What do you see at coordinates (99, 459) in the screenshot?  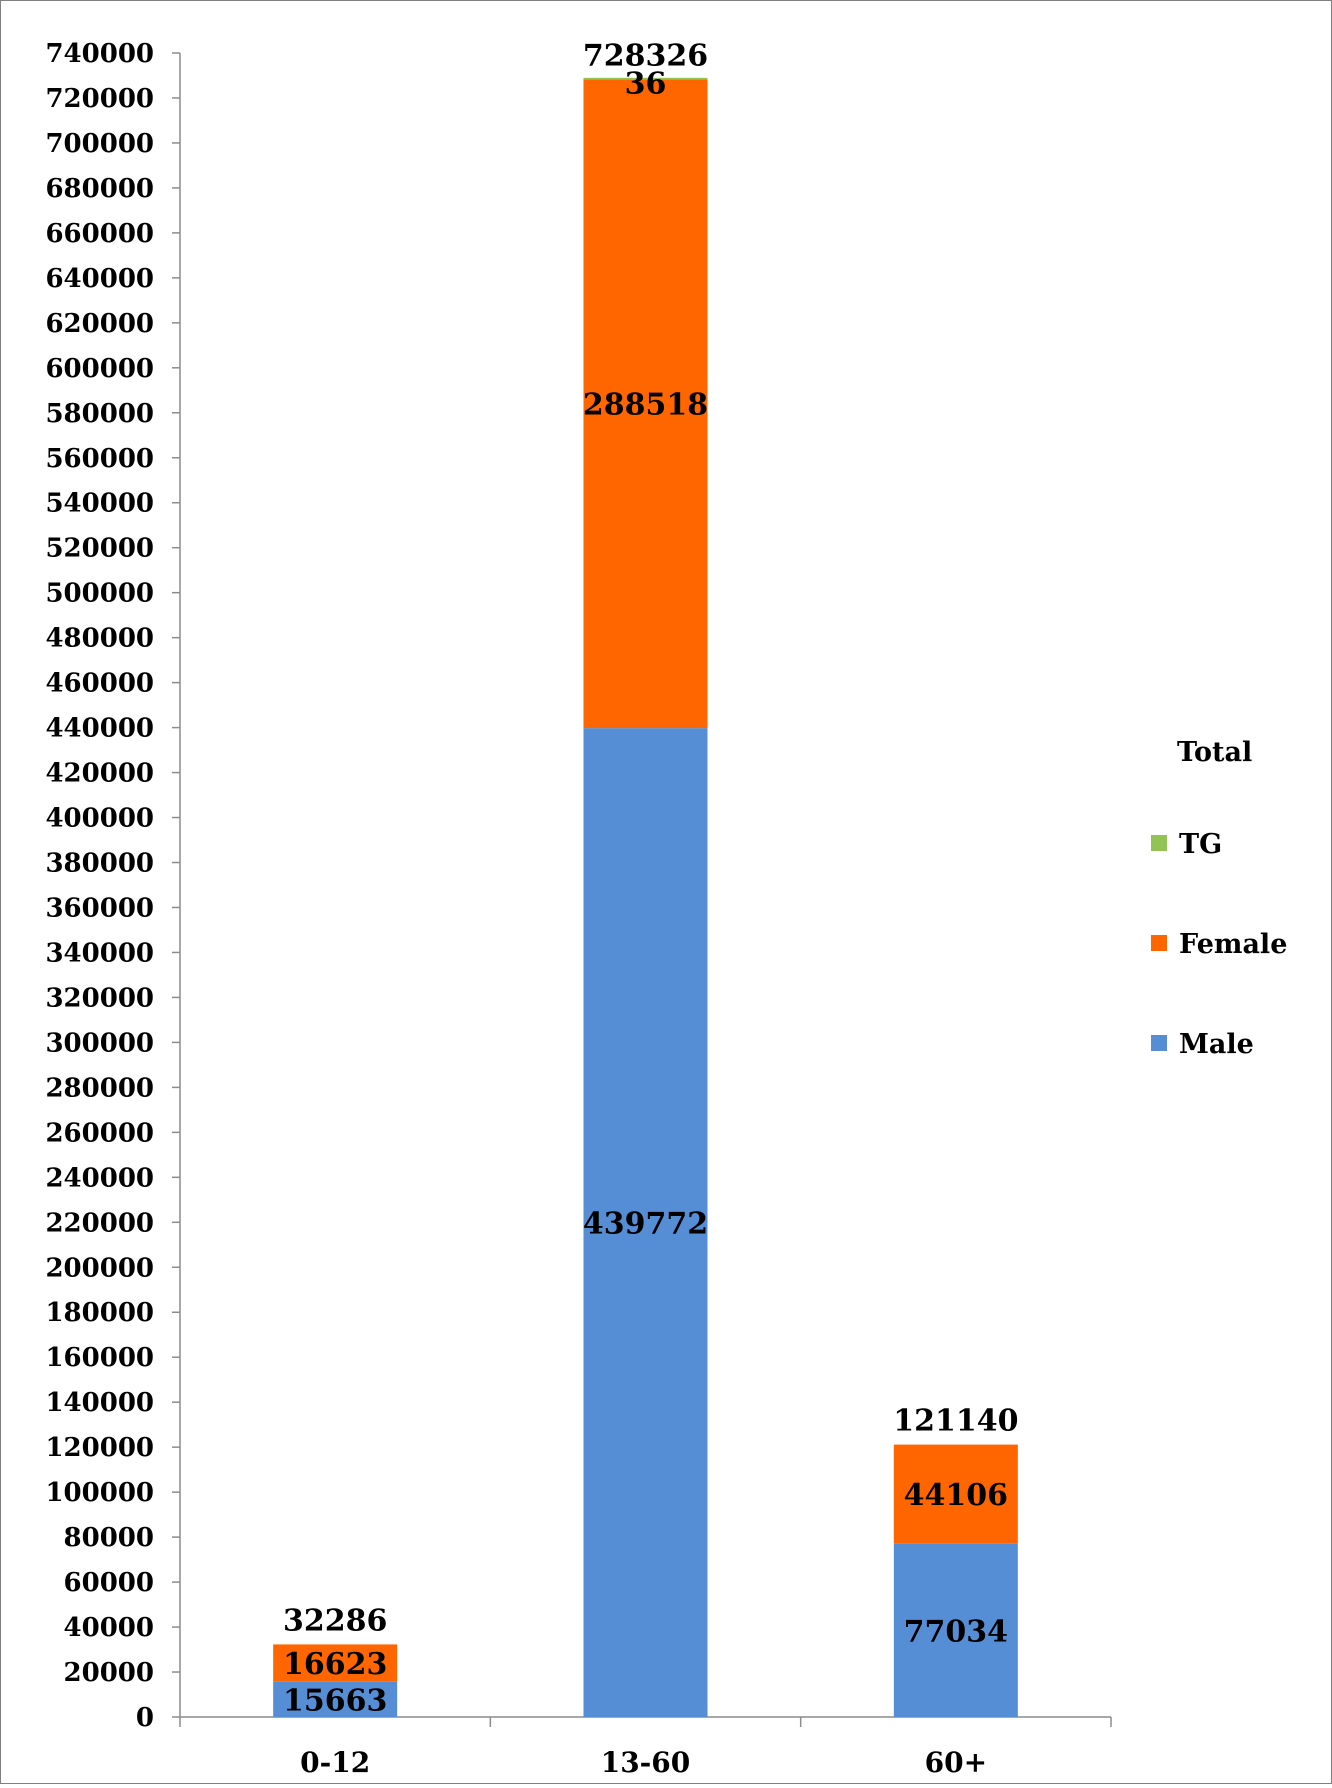 I see `y-tick-label: 560000` at bounding box center [99, 459].